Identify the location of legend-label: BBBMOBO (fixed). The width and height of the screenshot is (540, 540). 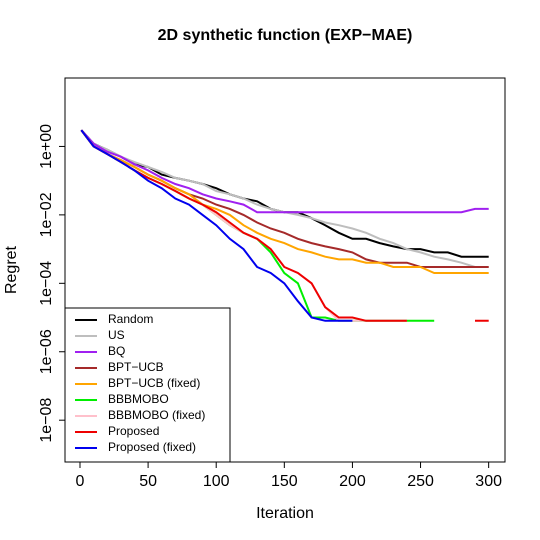
(156, 415).